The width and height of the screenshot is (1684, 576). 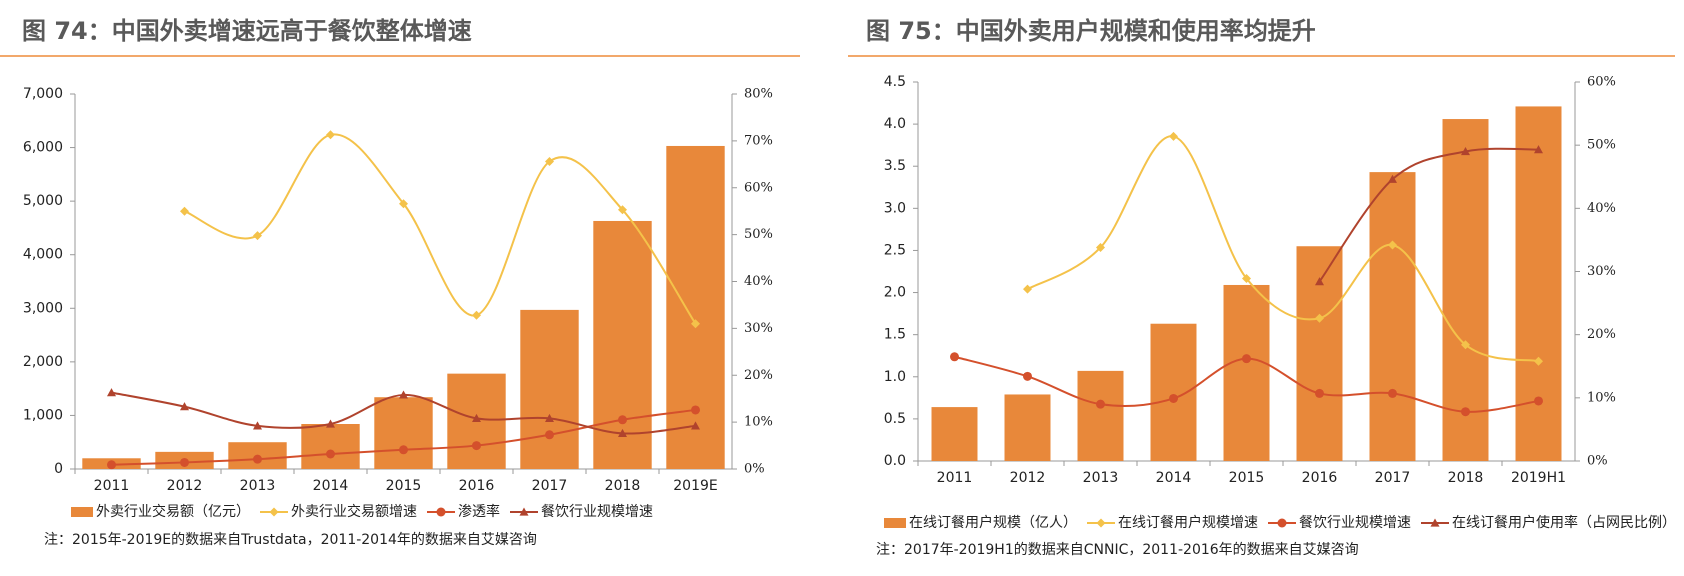 I want to click on legend-label: 在线订餐用户使用率（占网民比例）, so click(x=1564, y=522).